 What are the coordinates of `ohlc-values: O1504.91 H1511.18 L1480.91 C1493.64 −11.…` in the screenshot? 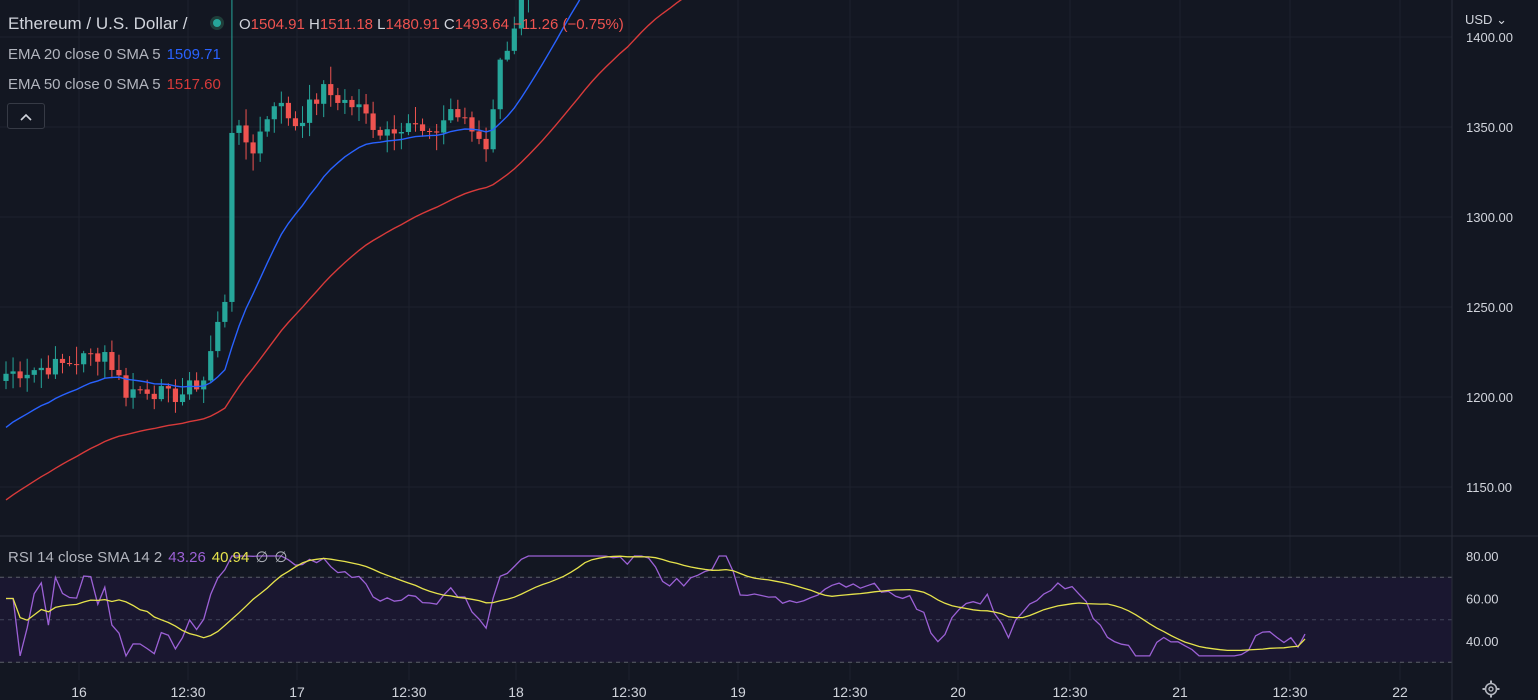 It's located at (431, 24).